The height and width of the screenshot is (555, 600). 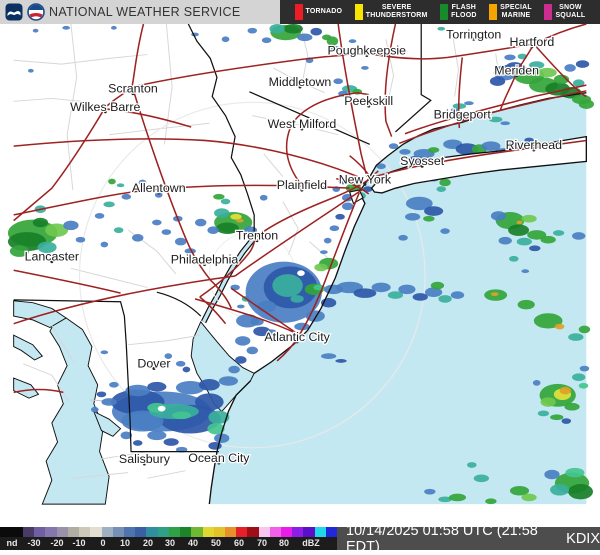 I want to click on city-label-meriden: Meriden, so click(x=516, y=71).